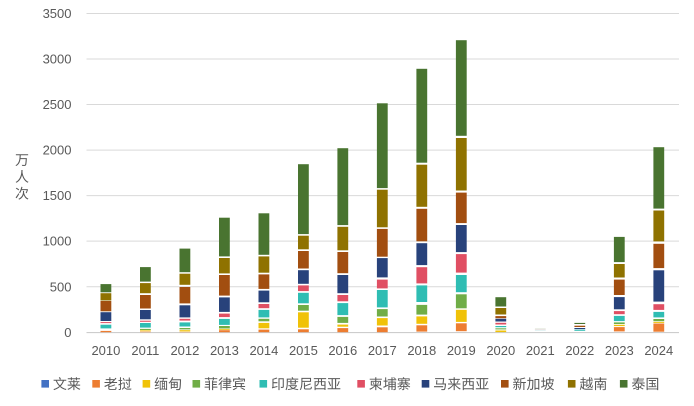 Image resolution: width=694 pixels, height=406 pixels. Describe the element at coordinates (658, 350) in the screenshot. I see `svg-text: 2024` at that location.